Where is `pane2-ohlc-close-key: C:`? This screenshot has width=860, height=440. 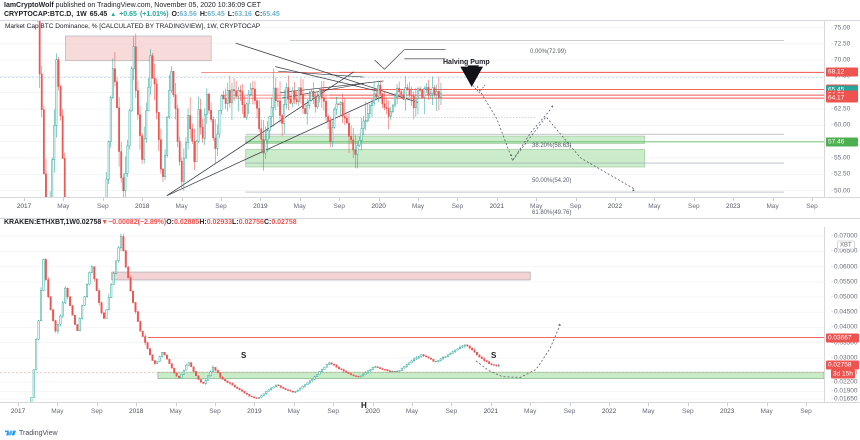
pane2-ohlc-close-key: C: is located at coordinates (267, 222).